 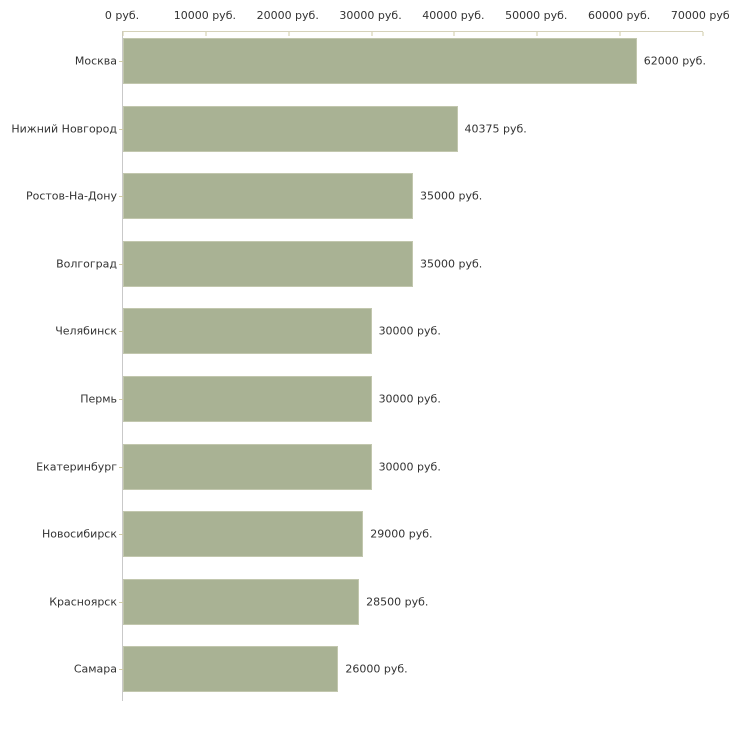 I want to click on category-label: Челябинск, so click(x=86, y=331).